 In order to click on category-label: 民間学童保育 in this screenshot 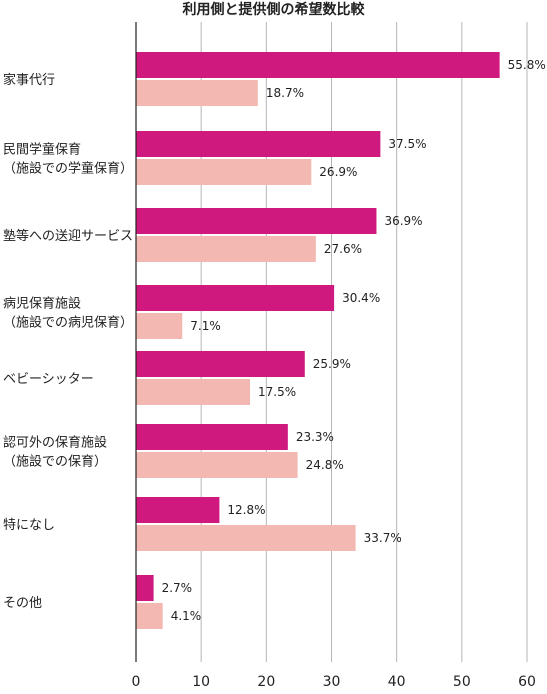, I will do `click(42, 150)`.